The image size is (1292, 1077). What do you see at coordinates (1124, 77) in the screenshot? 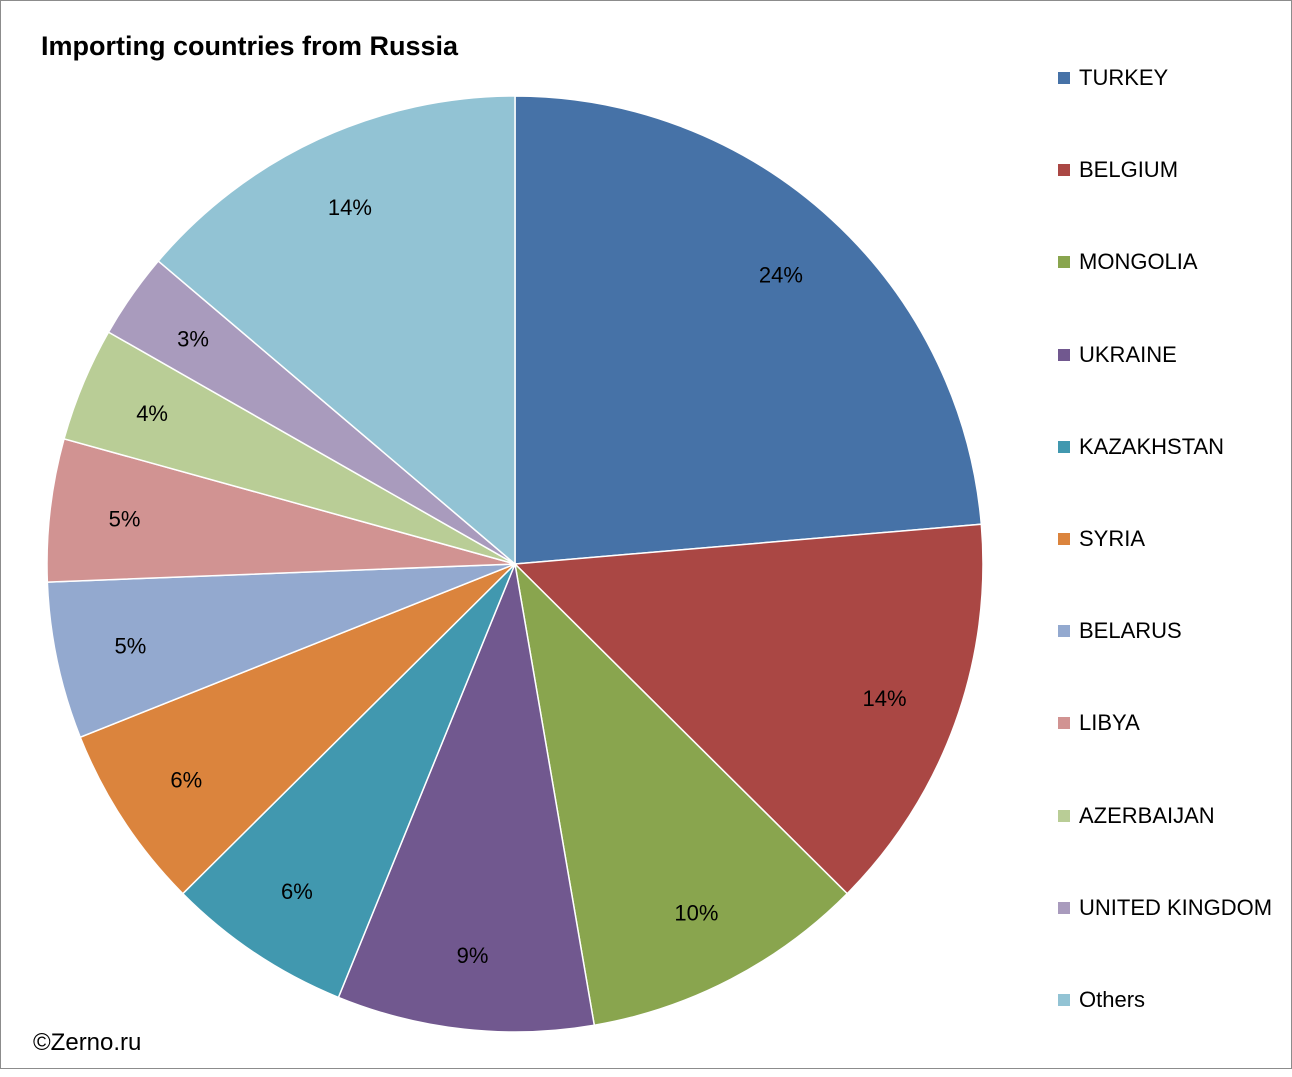
I see `legend-label: TURKEY` at bounding box center [1124, 77].